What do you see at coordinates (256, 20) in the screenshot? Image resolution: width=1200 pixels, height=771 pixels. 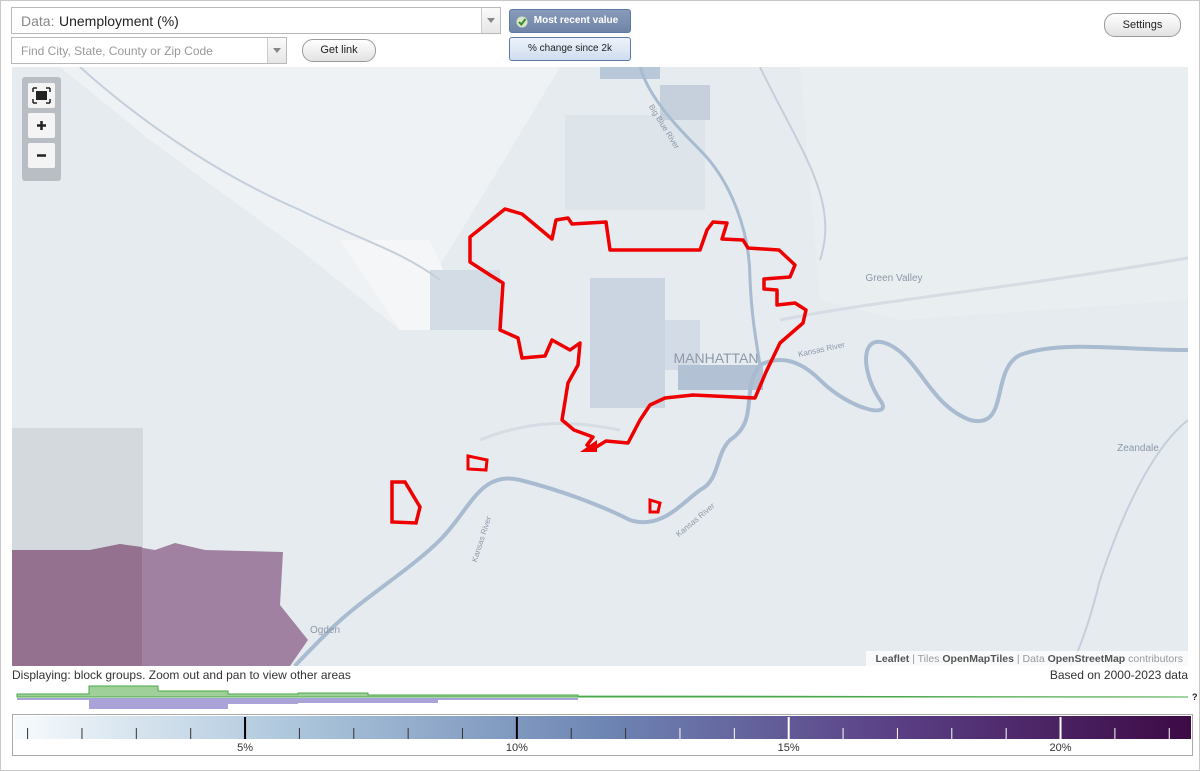 I see `data-select: Data: Unemployment (%)` at bounding box center [256, 20].